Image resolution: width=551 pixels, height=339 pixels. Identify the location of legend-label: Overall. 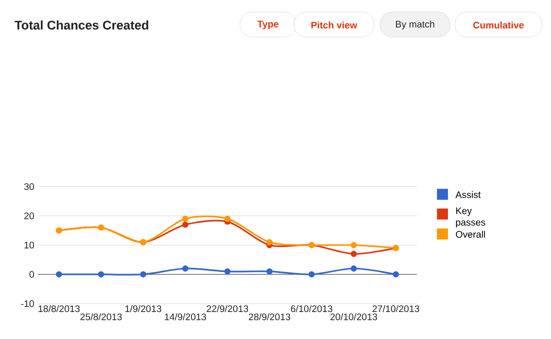
(470, 234).